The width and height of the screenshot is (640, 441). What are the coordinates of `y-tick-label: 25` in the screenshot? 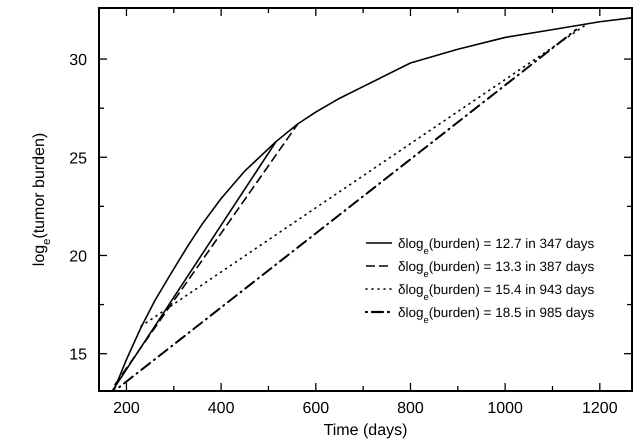 It's located at (78, 159).